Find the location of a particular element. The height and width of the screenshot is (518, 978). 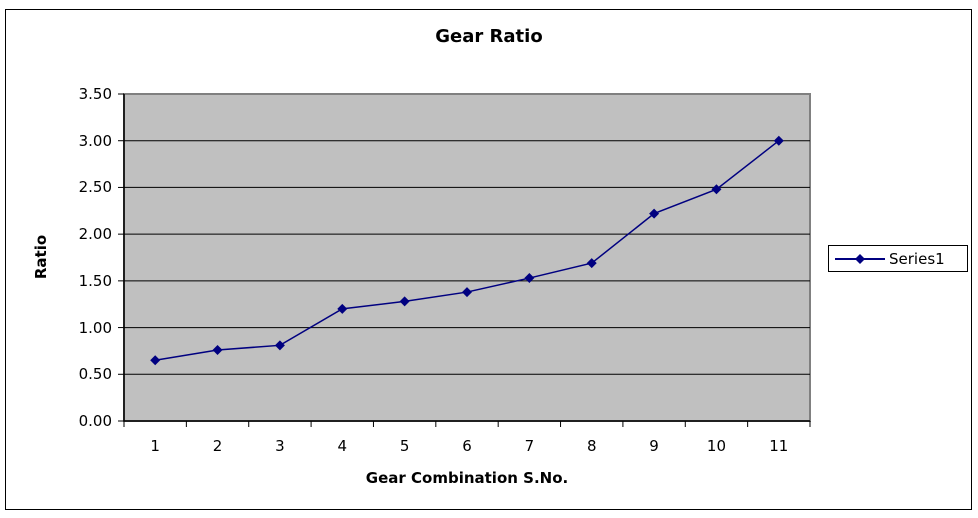

x-tick-label: 1 is located at coordinates (155, 446).